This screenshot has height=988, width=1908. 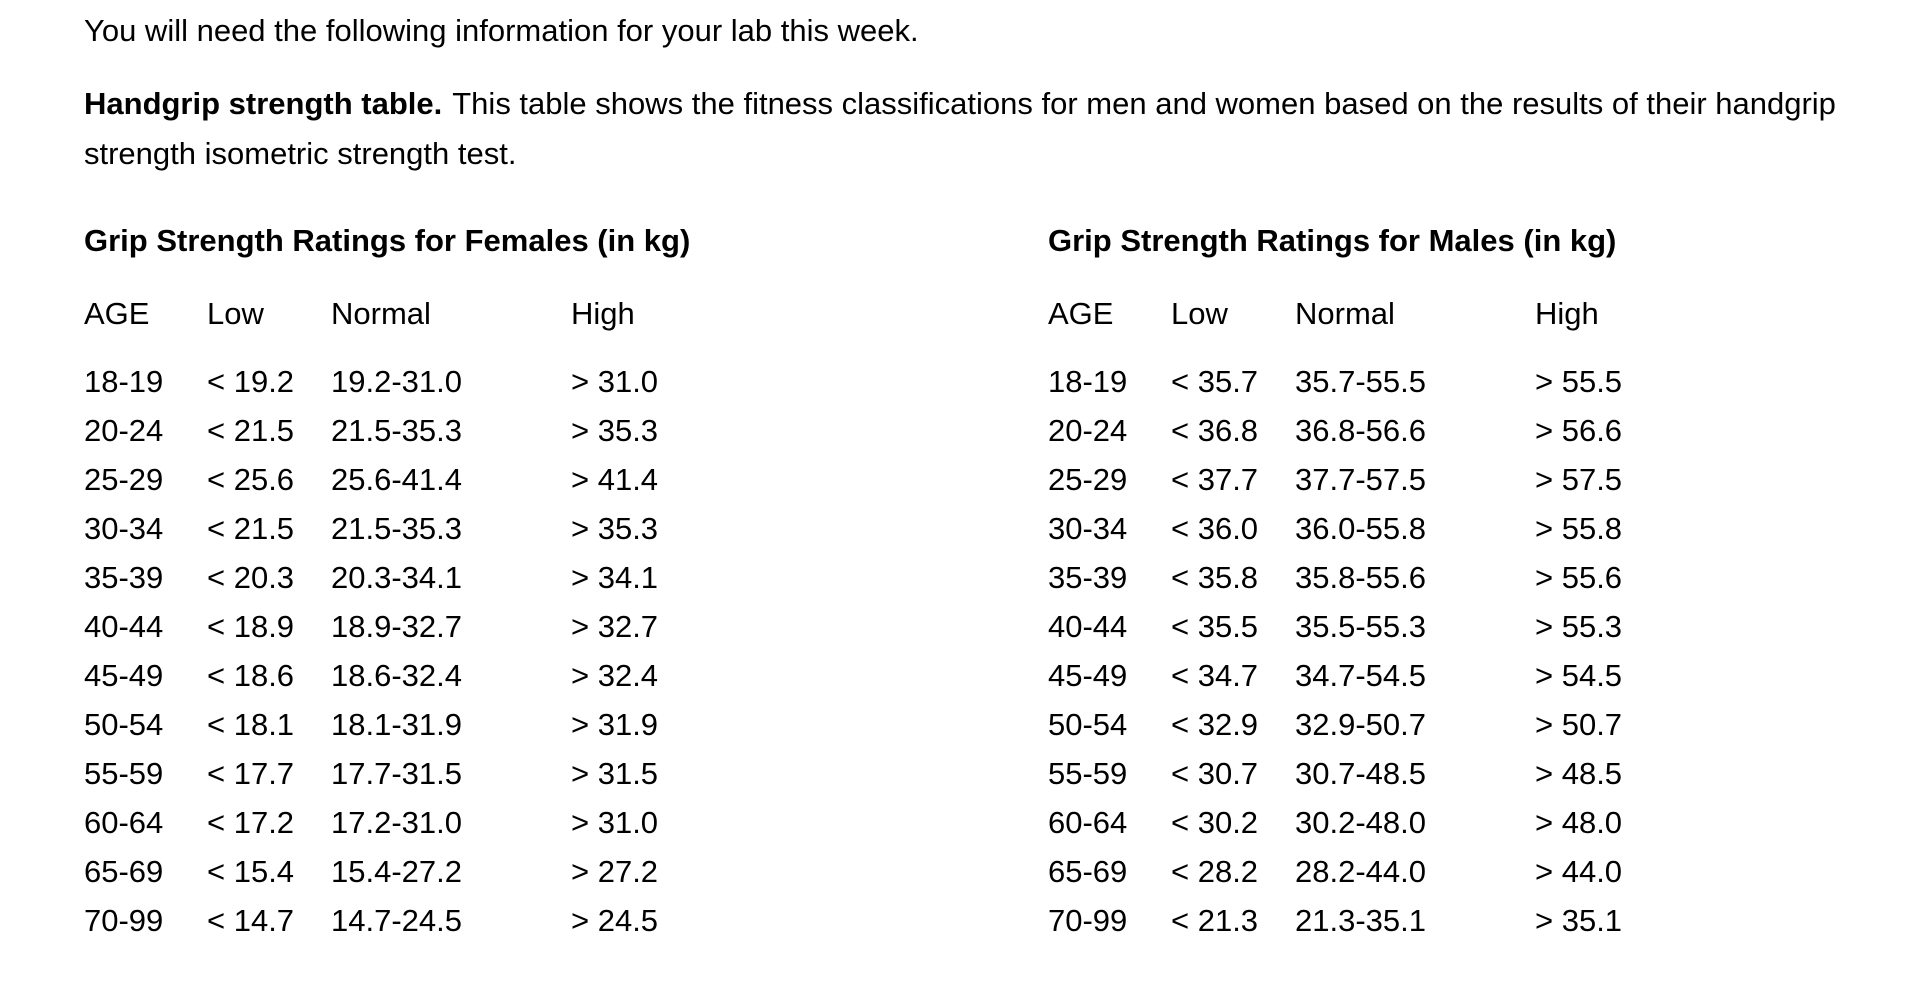 What do you see at coordinates (235, 313) in the screenshot?
I see `column-header: Low` at bounding box center [235, 313].